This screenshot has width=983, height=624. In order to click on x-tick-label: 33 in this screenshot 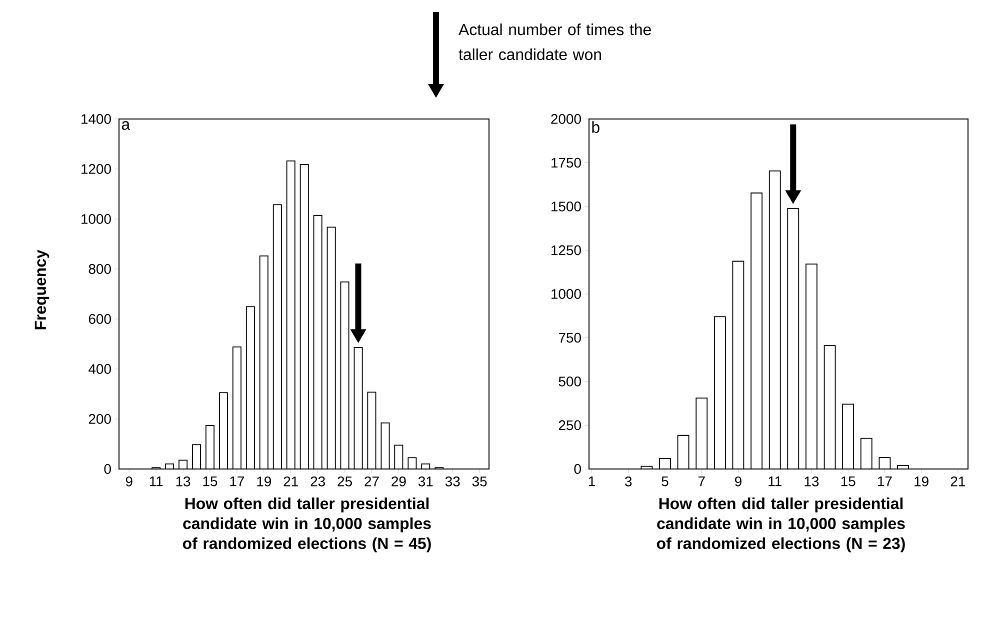, I will do `click(452, 481)`.